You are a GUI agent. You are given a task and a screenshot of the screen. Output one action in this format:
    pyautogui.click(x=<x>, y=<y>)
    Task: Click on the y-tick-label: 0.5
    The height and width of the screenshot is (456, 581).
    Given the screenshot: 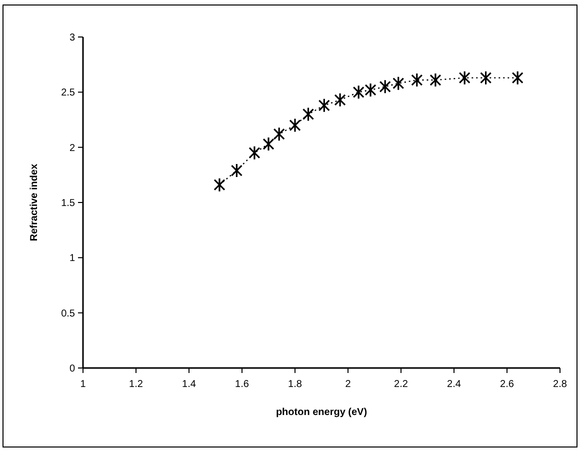 What is the action you would take?
    pyautogui.click(x=68, y=314)
    